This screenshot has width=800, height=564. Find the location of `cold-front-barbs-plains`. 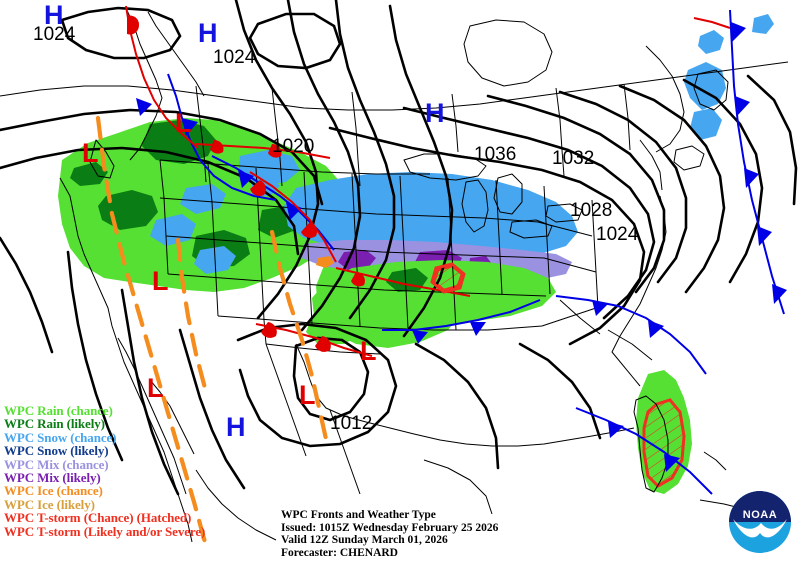

cold-front-barbs-plains is located at coordinates (449, 333).